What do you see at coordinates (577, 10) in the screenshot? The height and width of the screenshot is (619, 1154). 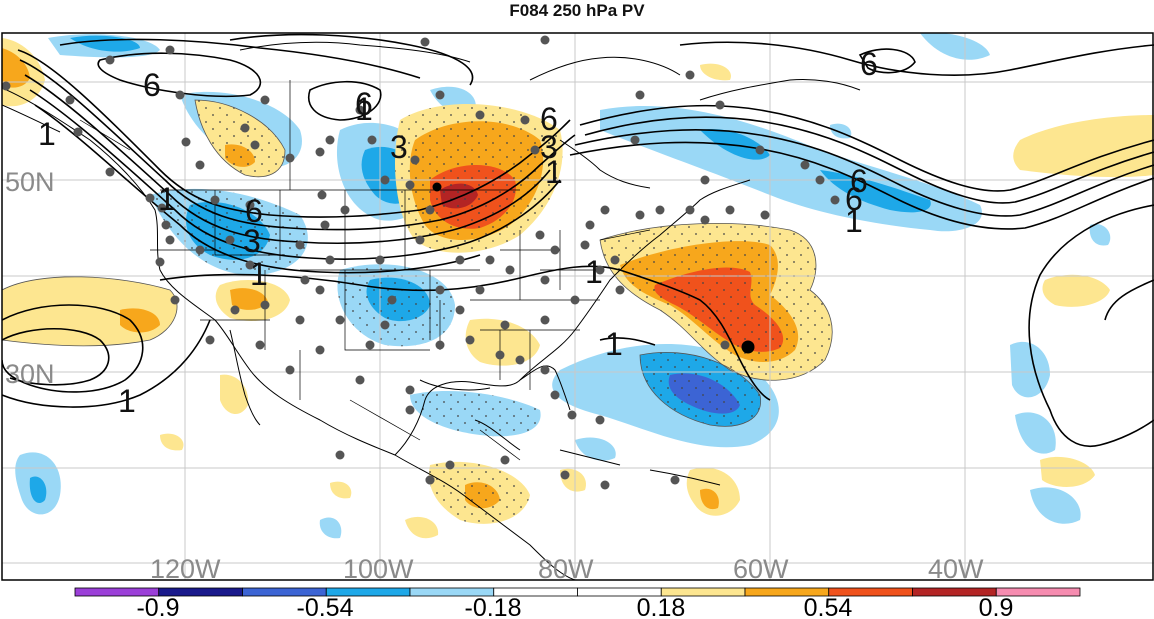 I see `map-title: F084 250 hPa PV` at bounding box center [577, 10].